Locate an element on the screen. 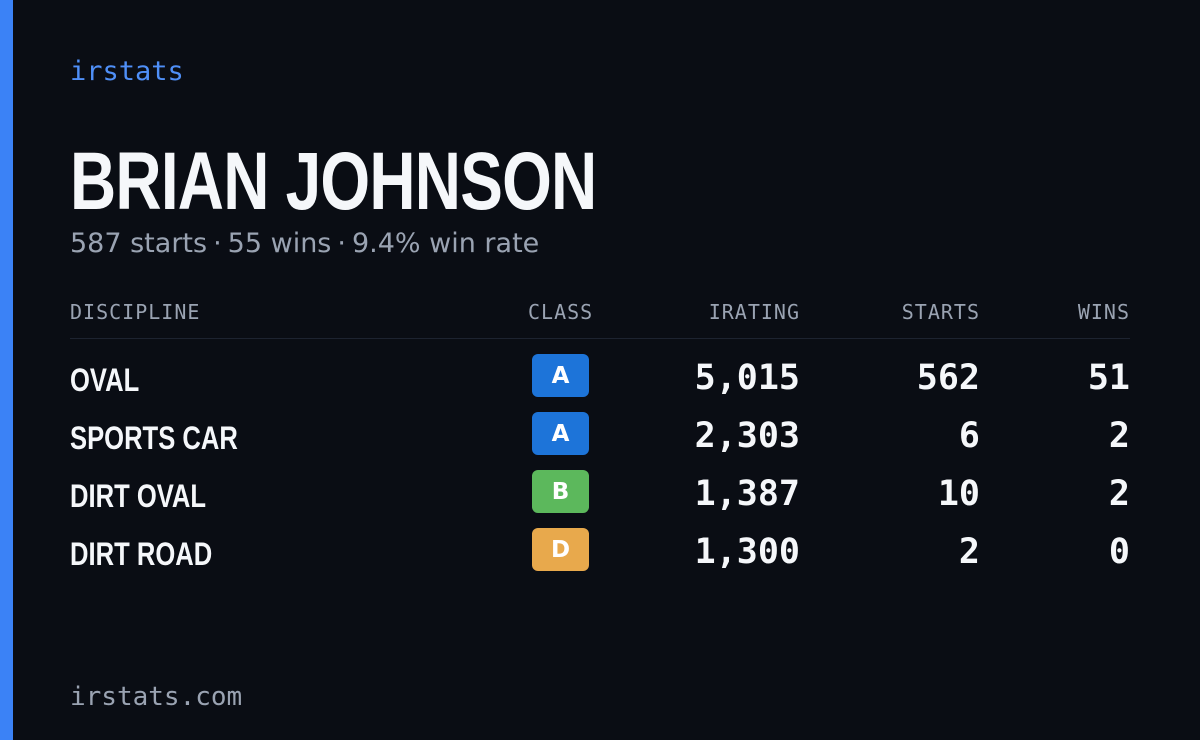 This screenshot has height=740, width=1200. discipline-name: OVAL is located at coordinates (105, 380).